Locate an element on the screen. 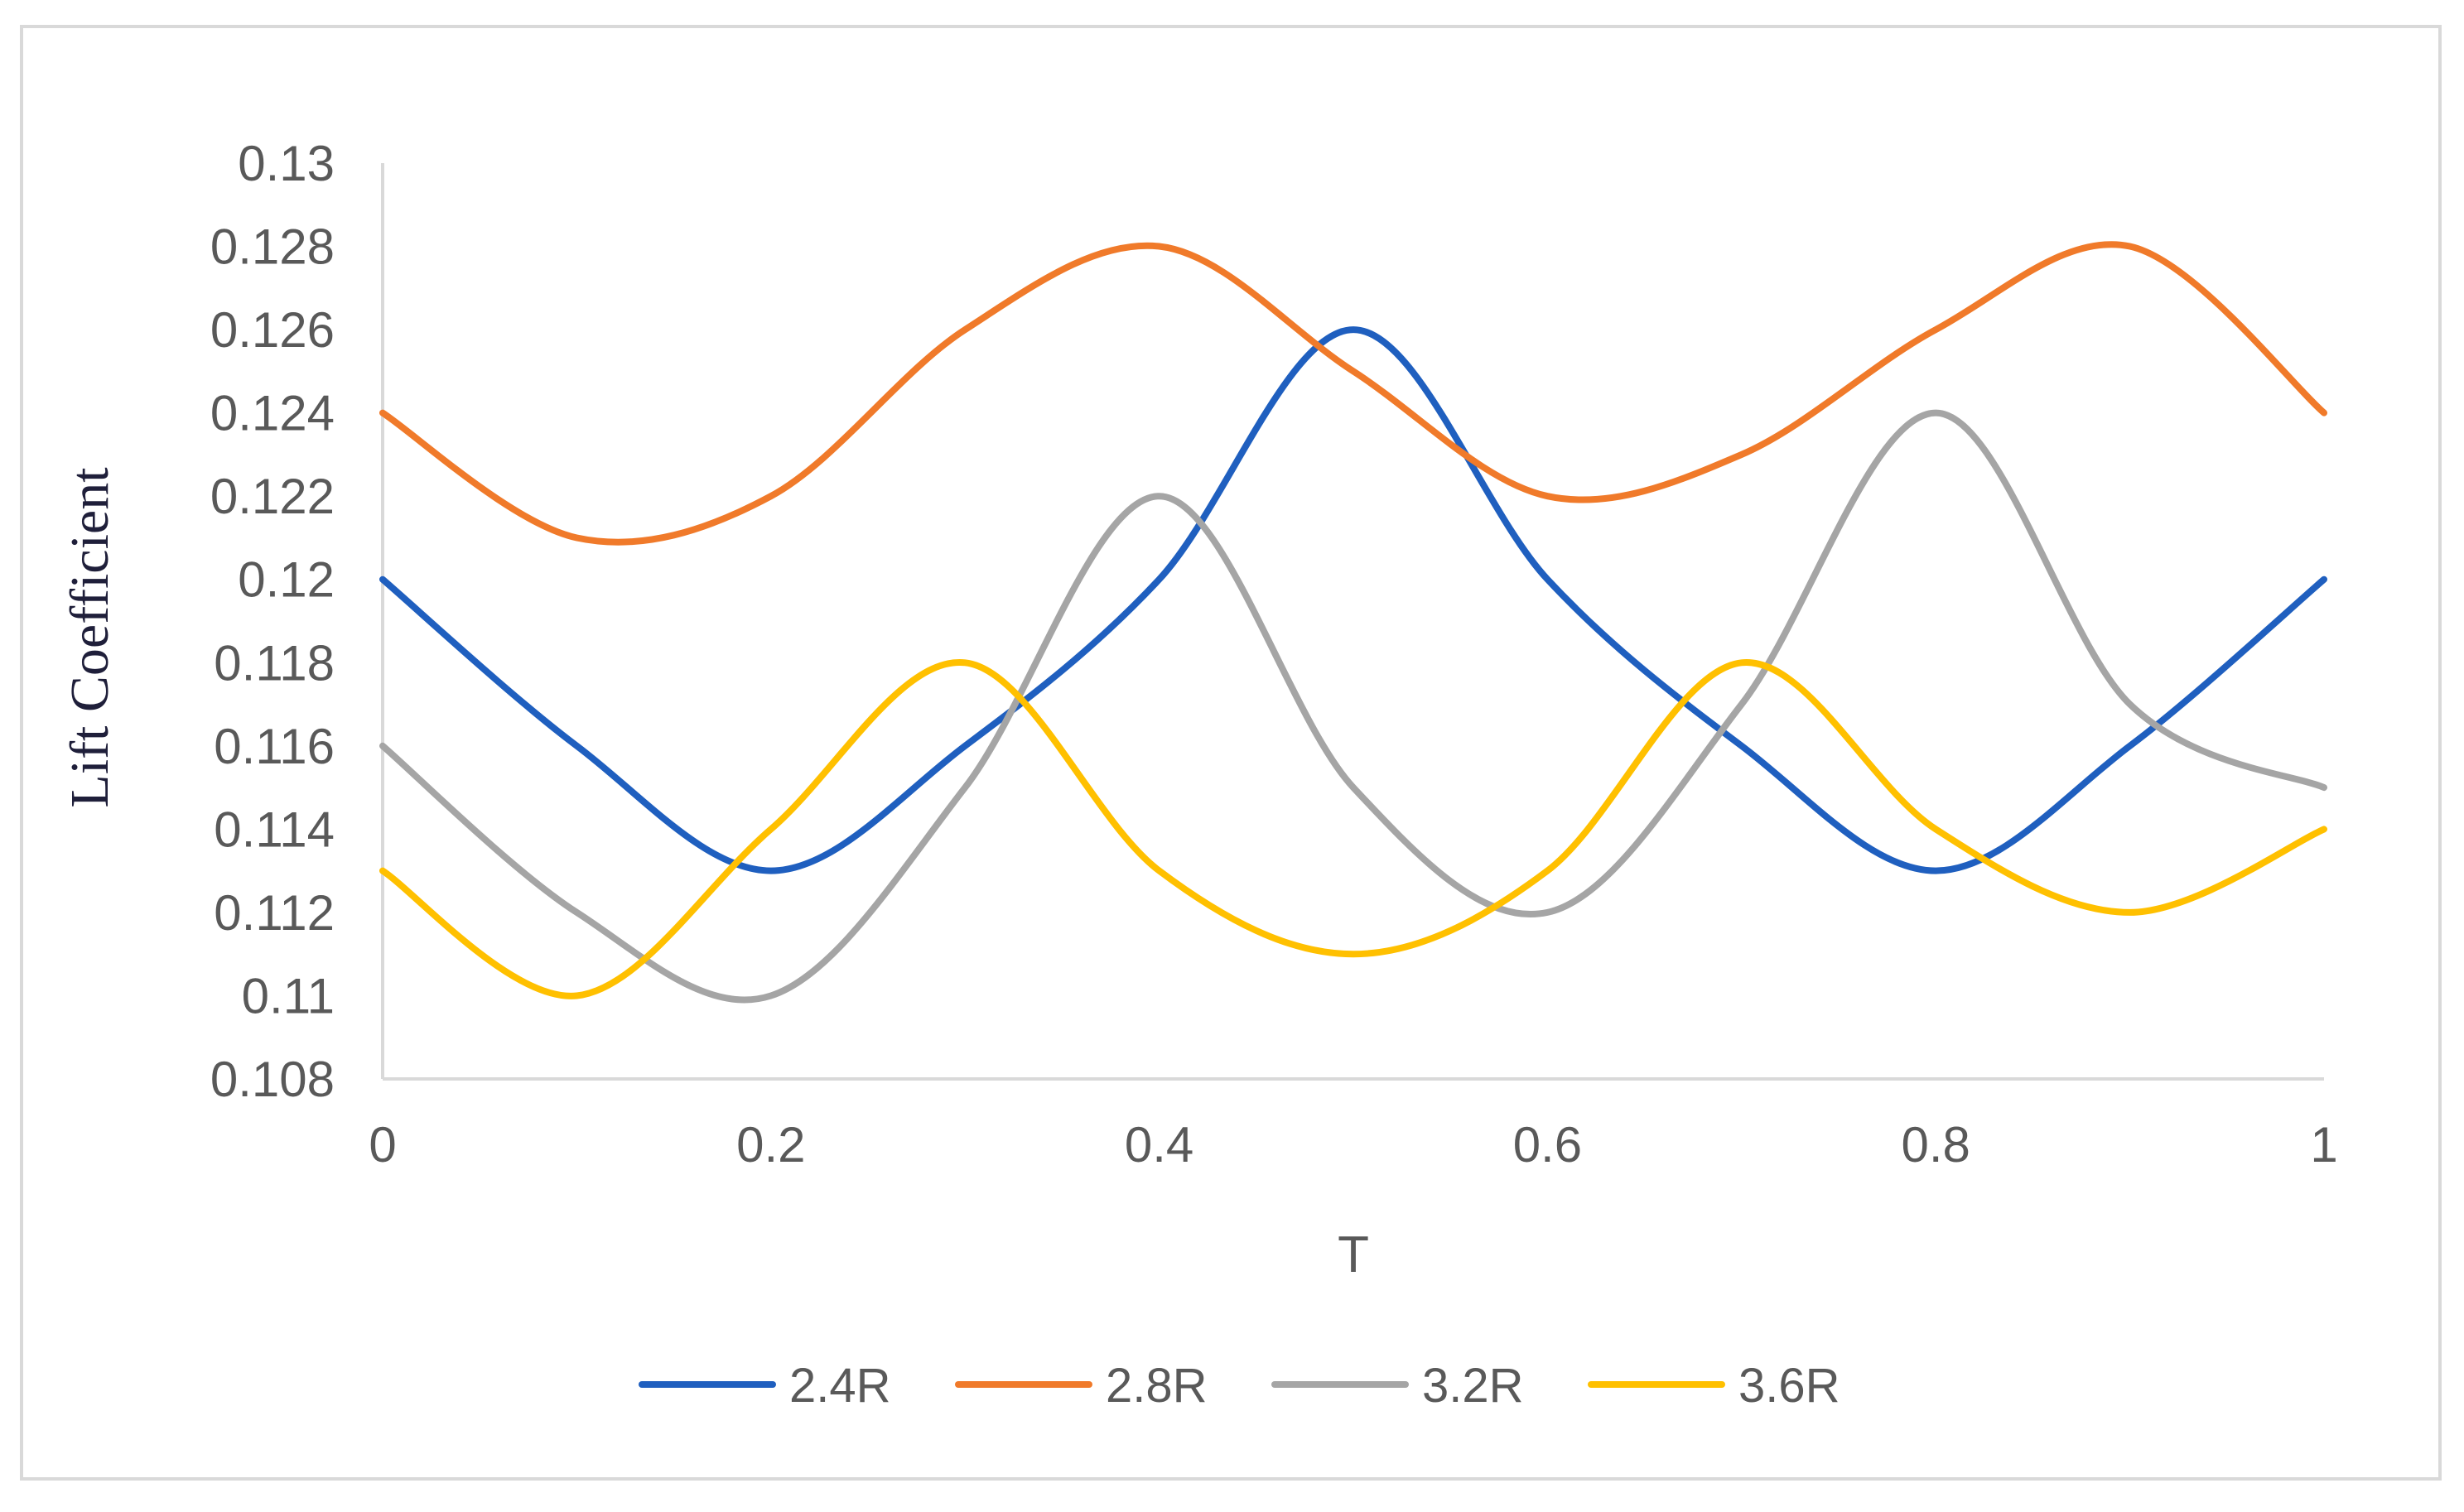 The width and height of the screenshot is (2464, 1512). y-tick-label: 0.11 is located at coordinates (288, 995).